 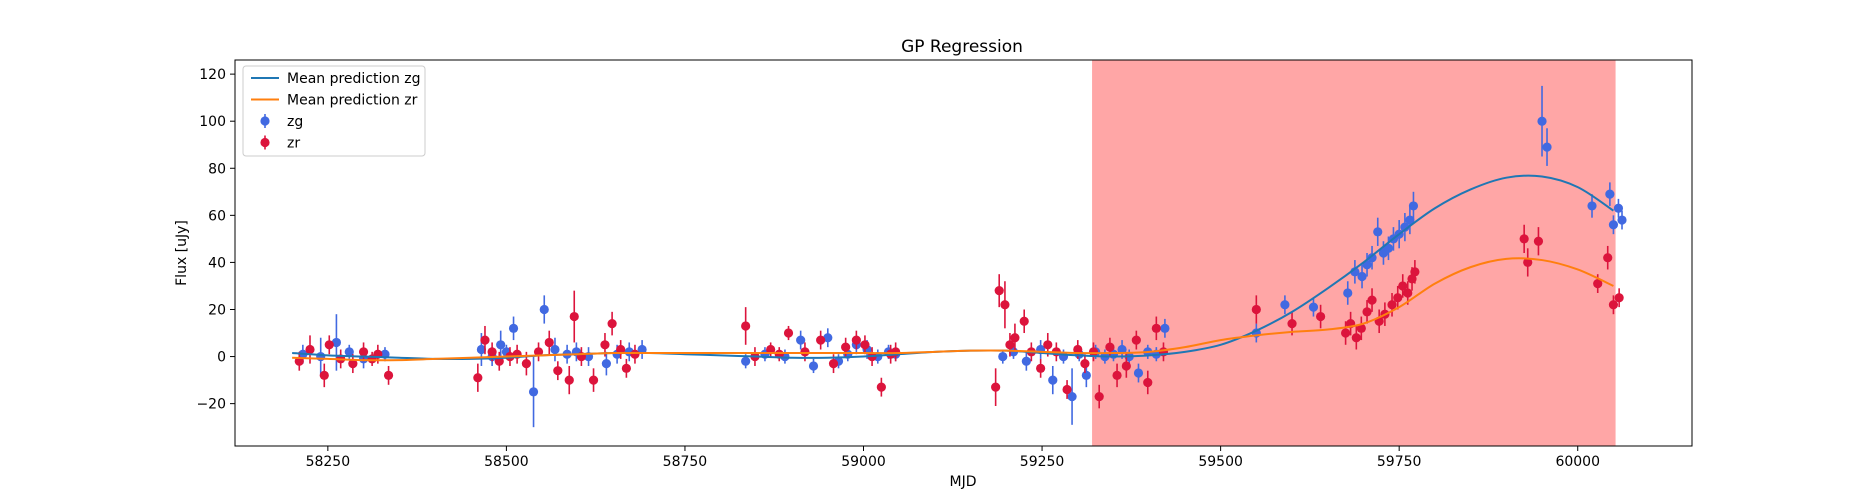 What do you see at coordinates (211, 405) in the screenshot?
I see `y-tick-label: −20` at bounding box center [211, 405].